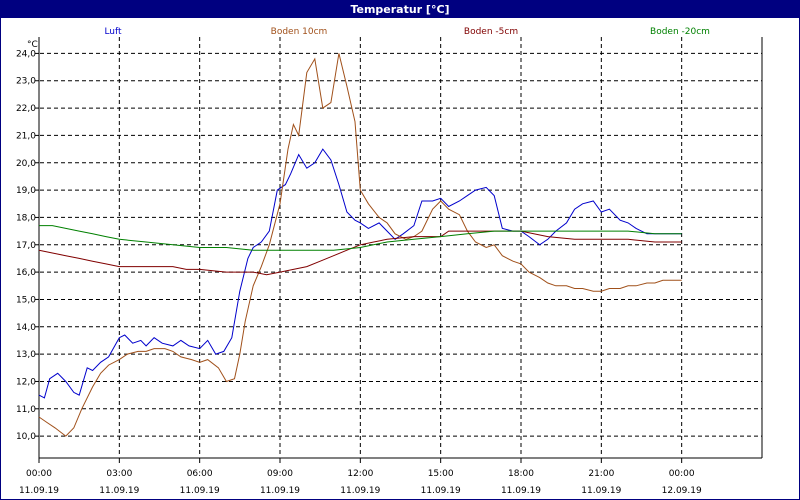 The height and width of the screenshot is (500, 800). What do you see at coordinates (360, 238) in the screenshot?
I see `series-line` at bounding box center [360, 238].